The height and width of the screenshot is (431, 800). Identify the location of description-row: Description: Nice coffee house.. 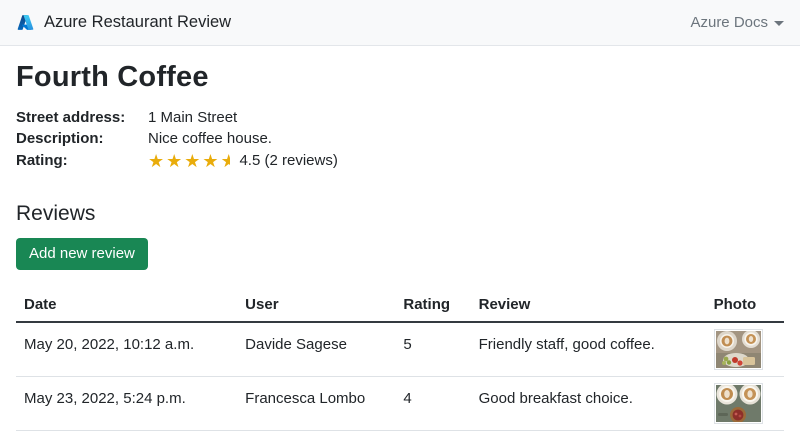
(400, 138).